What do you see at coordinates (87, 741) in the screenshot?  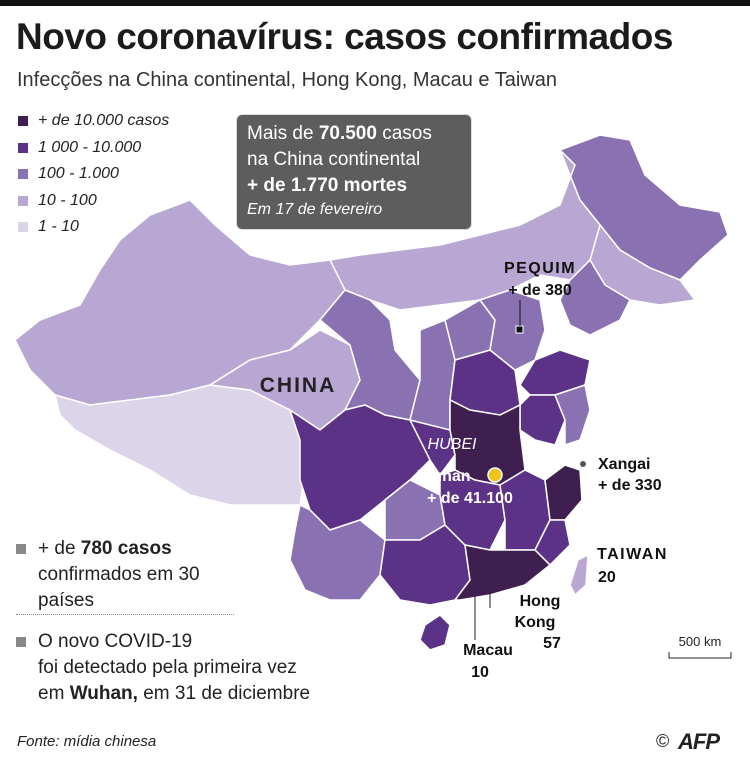 I see `source-note: Fonte: mídia chinesa` at bounding box center [87, 741].